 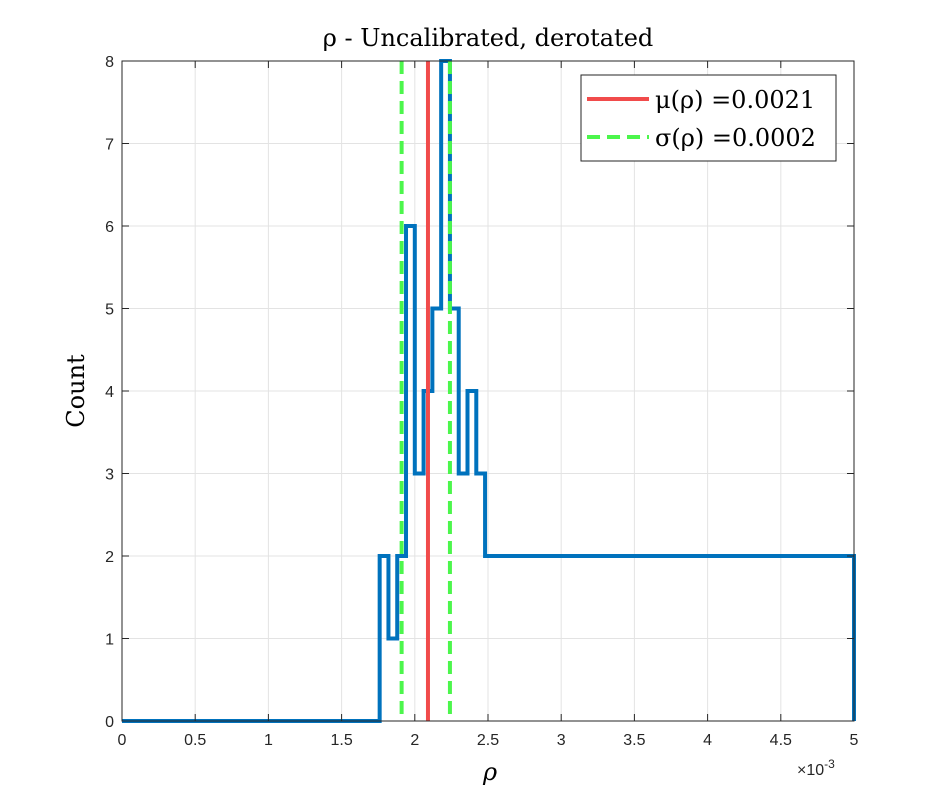 What do you see at coordinates (488, 38) in the screenshot?
I see `chart-title: ρ - Uncalibrated, derotated` at bounding box center [488, 38].